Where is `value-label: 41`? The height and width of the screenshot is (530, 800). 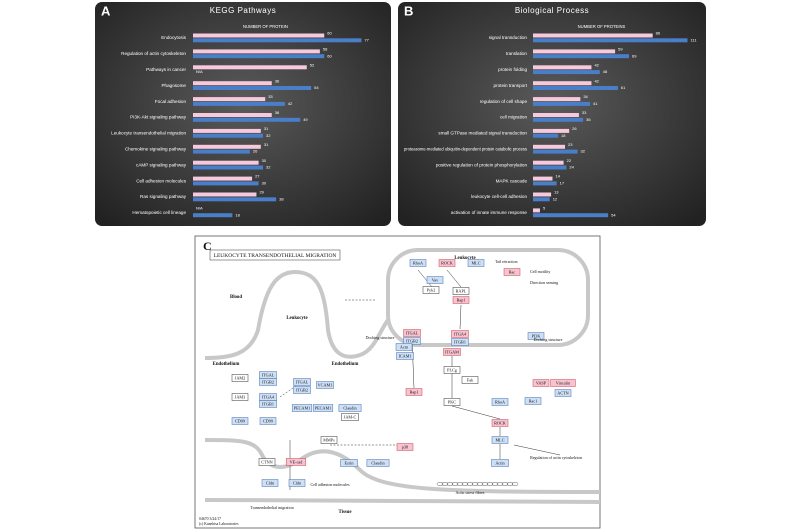 value-label: 41 is located at coordinates (595, 103).